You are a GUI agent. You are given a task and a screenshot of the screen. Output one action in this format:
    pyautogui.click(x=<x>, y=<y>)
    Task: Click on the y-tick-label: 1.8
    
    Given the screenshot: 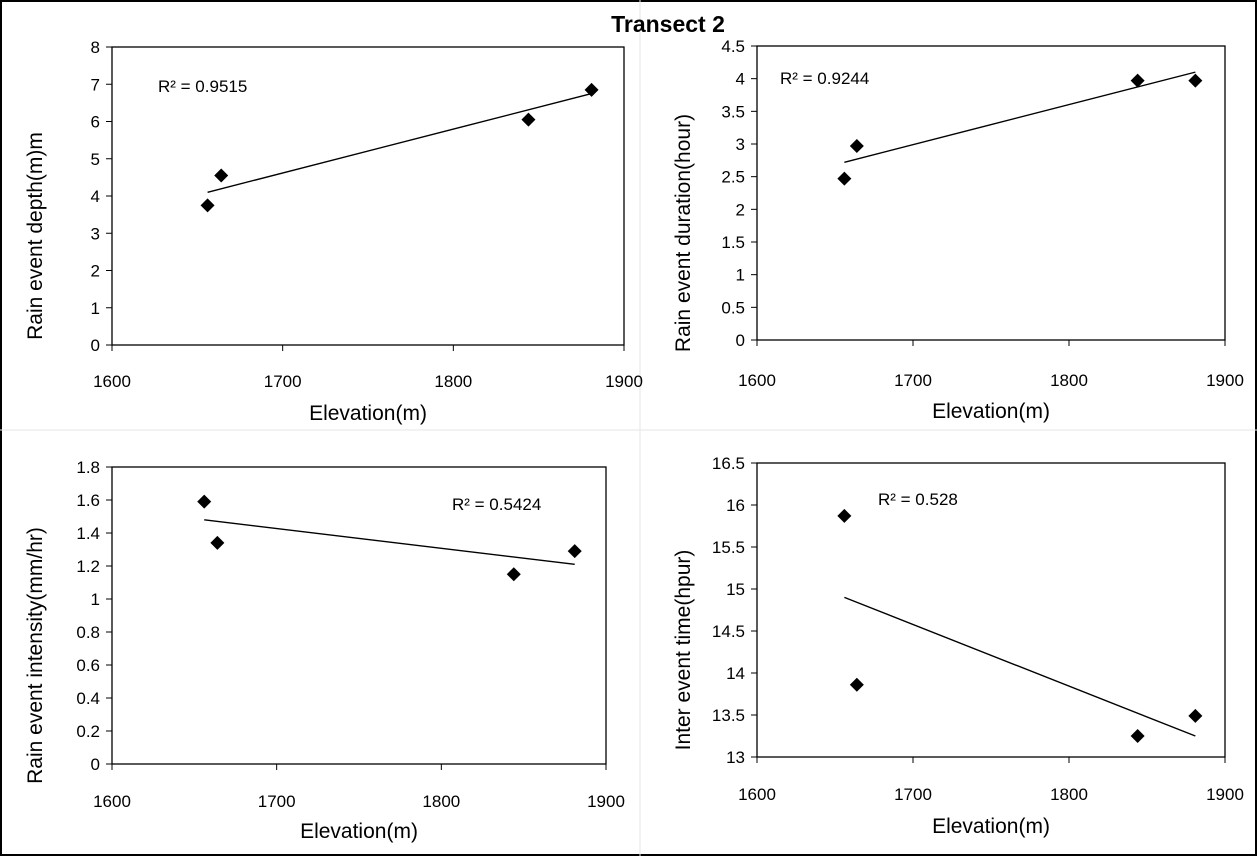 What is the action you would take?
    pyautogui.click(x=88, y=467)
    